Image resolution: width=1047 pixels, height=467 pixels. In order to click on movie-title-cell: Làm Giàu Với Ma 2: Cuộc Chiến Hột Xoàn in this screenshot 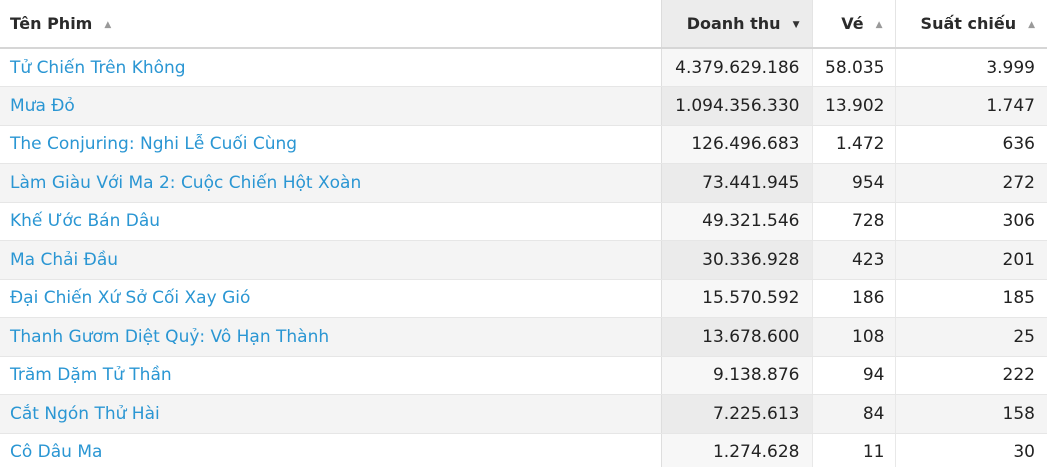, I will do `click(330, 183)`.